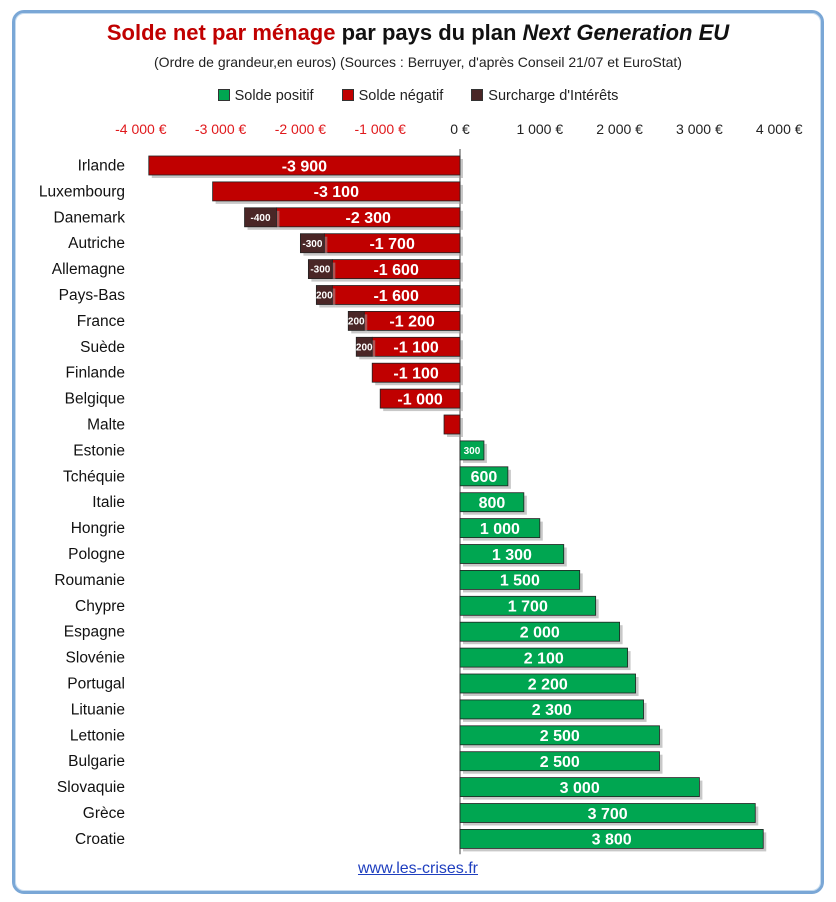 This screenshot has width=836, height=902. I want to click on legend-item-interest: Surcharge d'Intérêts, so click(544, 96).